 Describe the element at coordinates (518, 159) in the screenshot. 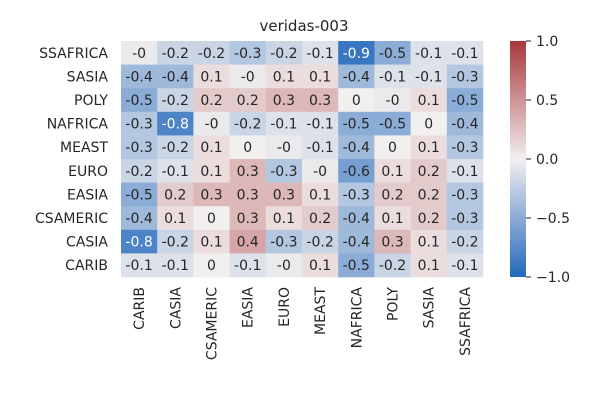

I see `colorbar` at that location.